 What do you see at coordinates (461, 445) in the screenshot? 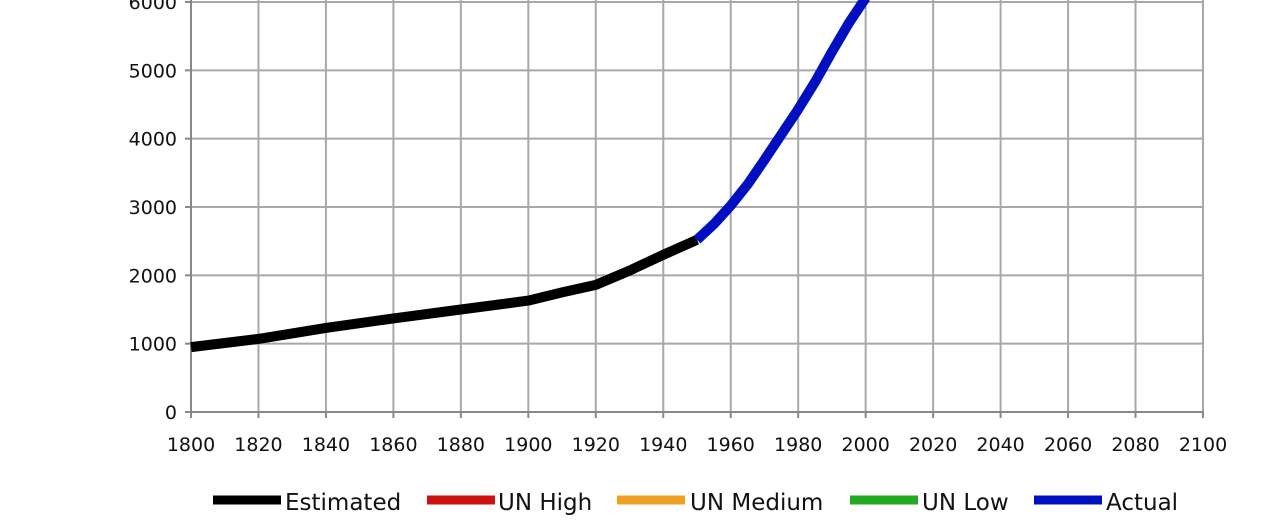
I see `x-tick-label-1880: 1880` at bounding box center [461, 445].